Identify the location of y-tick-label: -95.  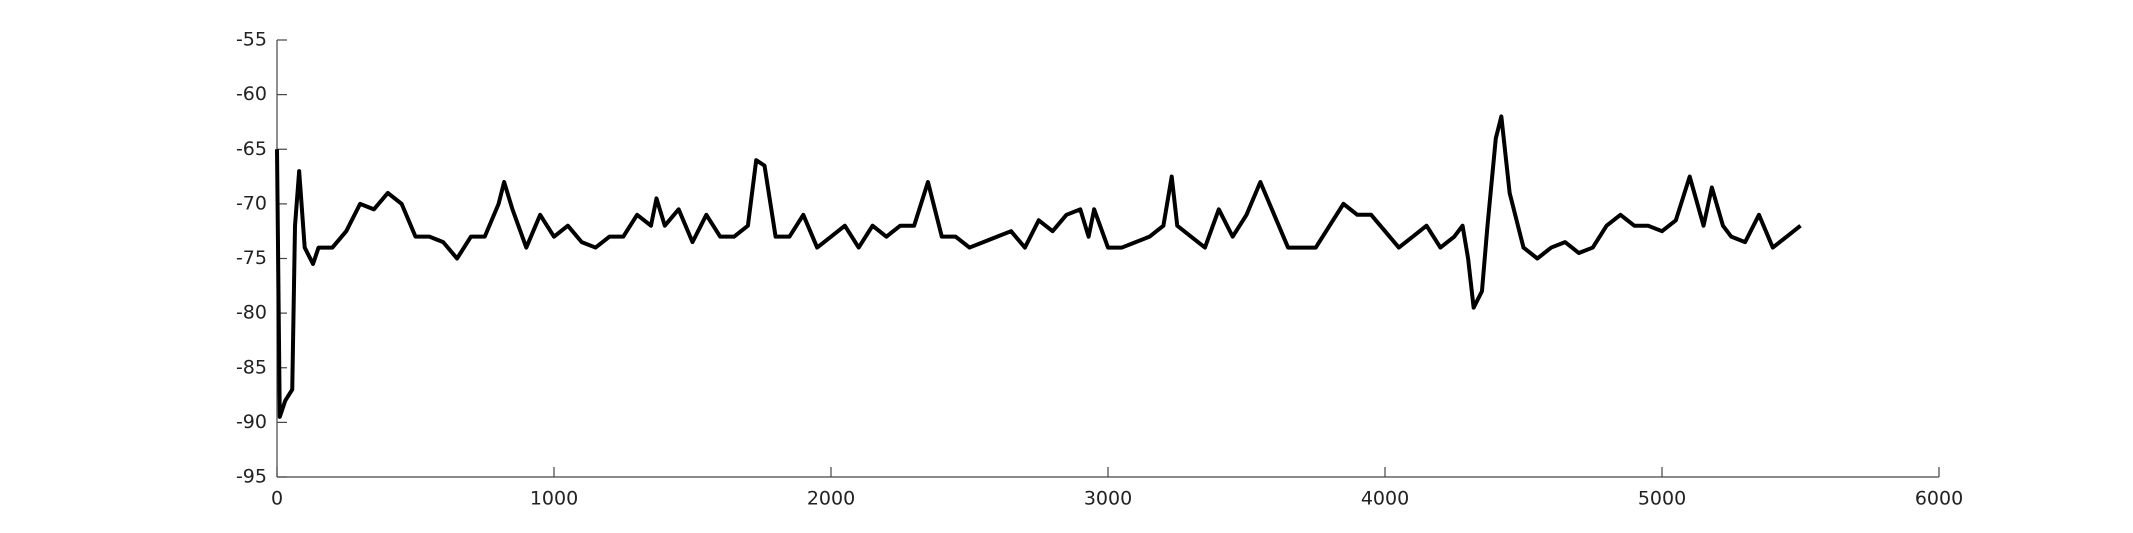
(251, 477).